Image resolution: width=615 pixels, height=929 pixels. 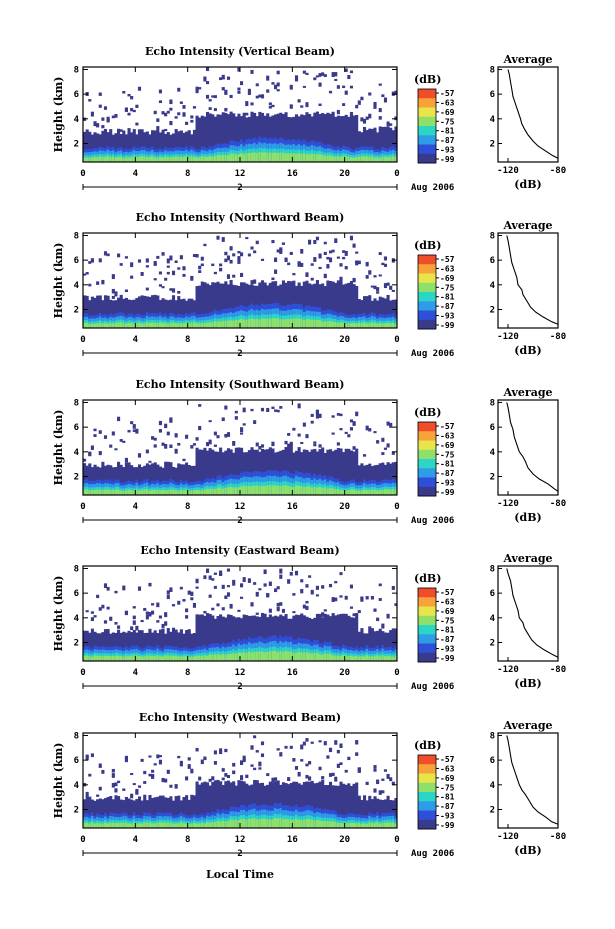 I want to click on avg-frame, so click(x=528, y=613).